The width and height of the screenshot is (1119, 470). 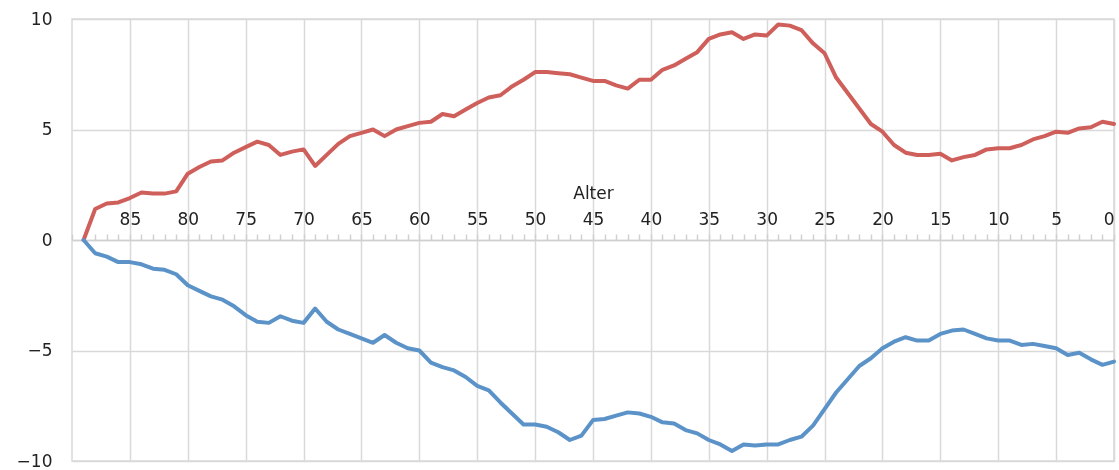 What do you see at coordinates (40, 350) in the screenshot?
I see `y-tick-label: −5` at bounding box center [40, 350].